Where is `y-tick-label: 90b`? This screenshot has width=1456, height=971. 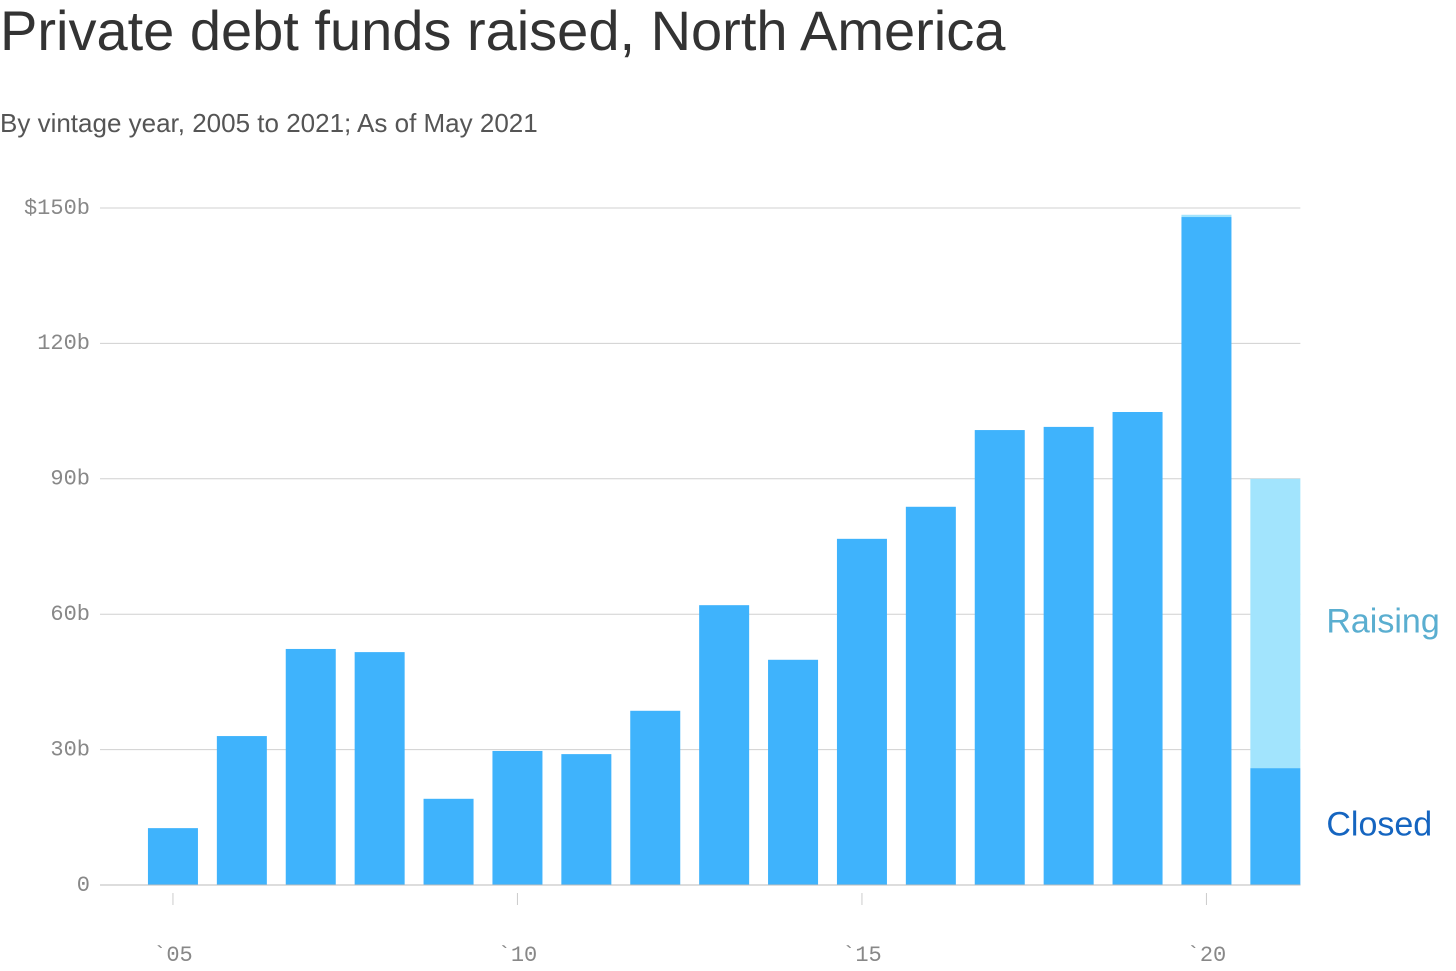 y-tick-label: 90b is located at coordinates (70, 479).